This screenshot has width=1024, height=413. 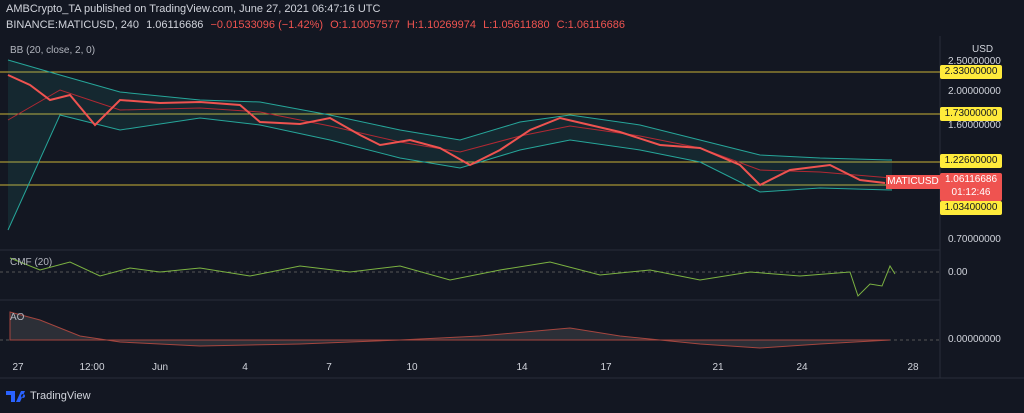 I want to click on cmf-label: CMF (20), so click(x=31, y=262).